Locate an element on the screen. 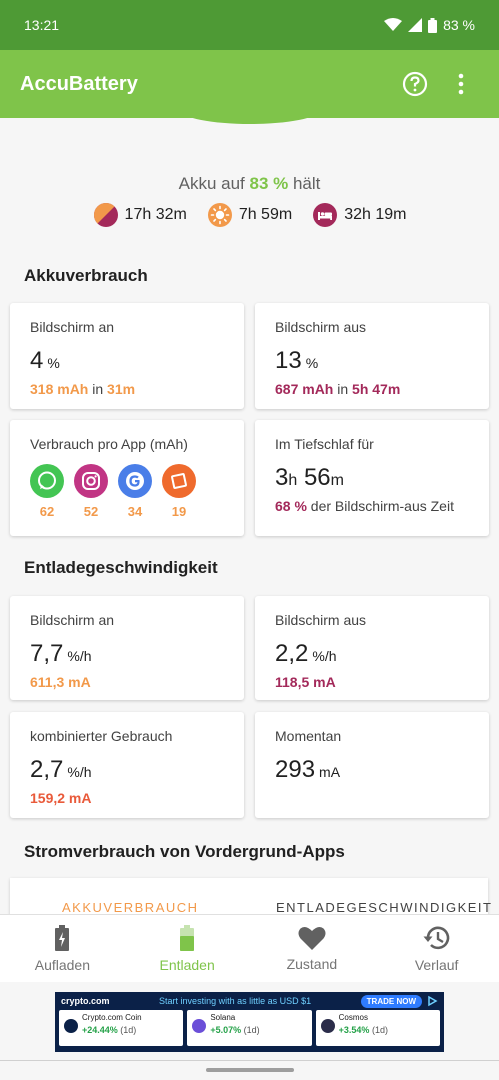 The width and height of the screenshot is (499, 1080). card-discharge-screen-off: Bildschirm aus 2,2 %/h 118,5 mA is located at coordinates (372, 648).